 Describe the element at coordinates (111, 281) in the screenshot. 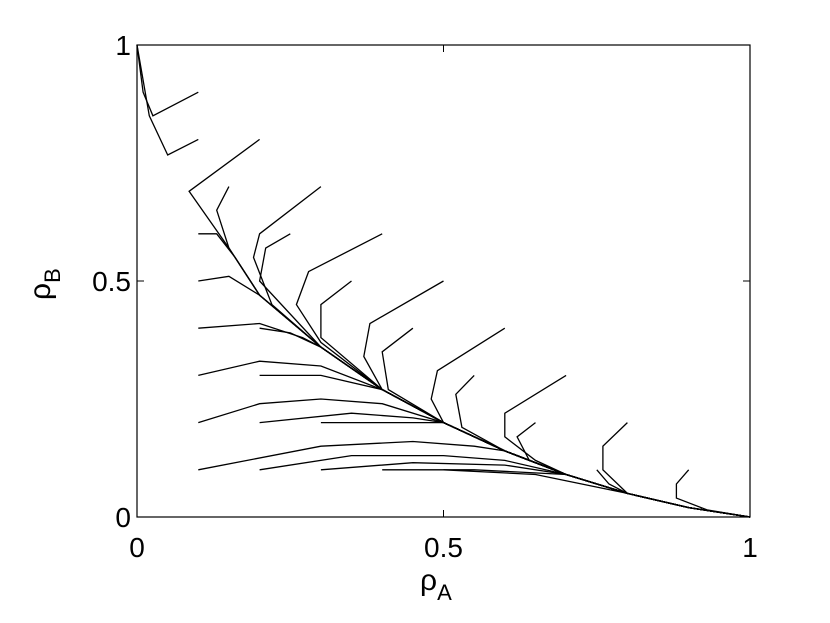

I see `y-tick-label: 0.5` at that location.